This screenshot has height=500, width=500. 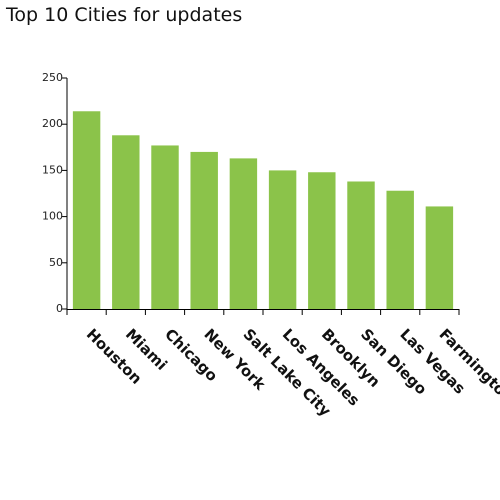 What do you see at coordinates (55, 193) in the screenshot?
I see `y-axis: 0 50 100 150 200 250` at bounding box center [55, 193].